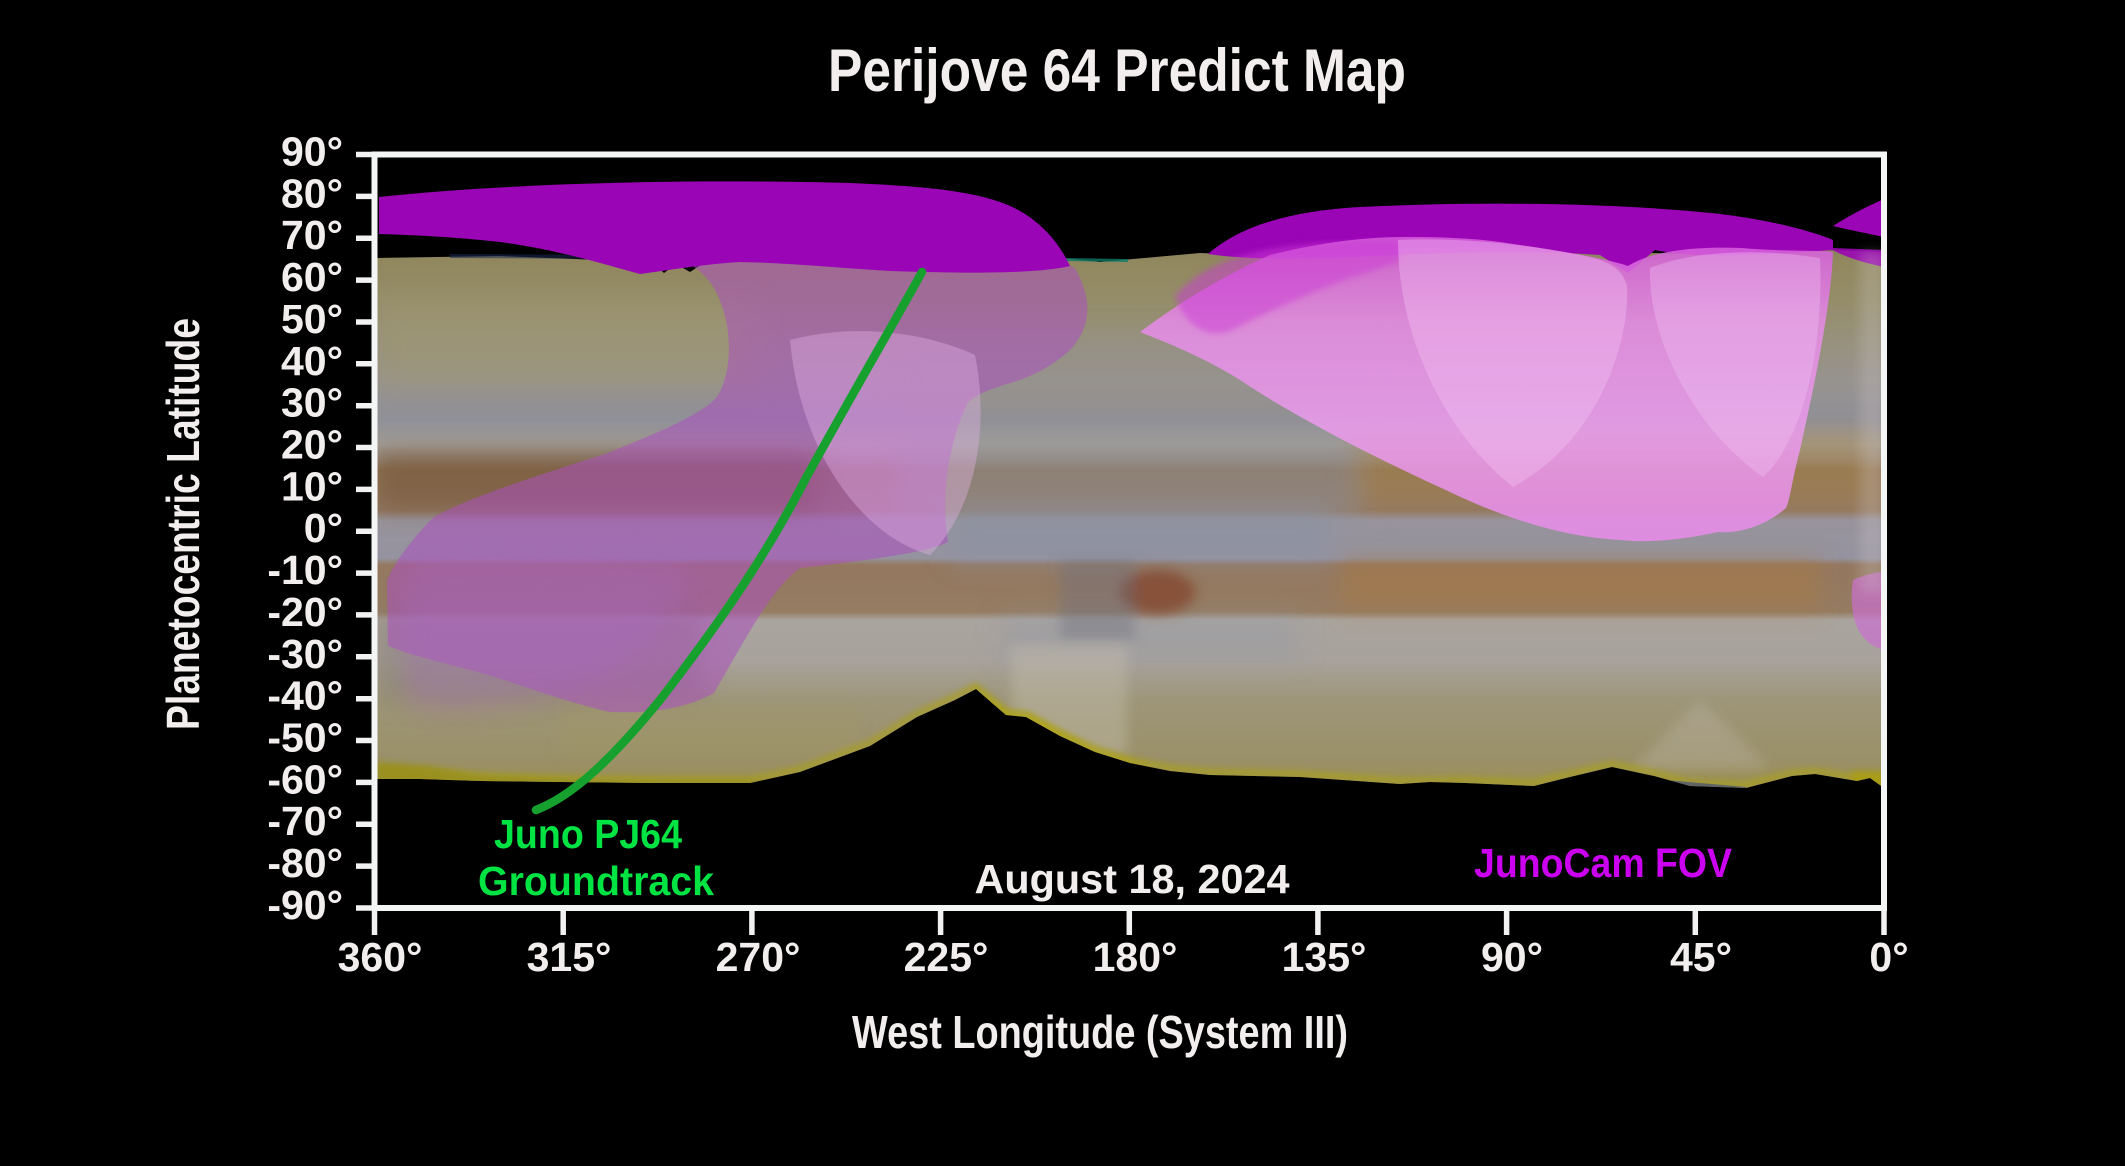  I want to click on svg-text: 135°, so click(1324, 957).